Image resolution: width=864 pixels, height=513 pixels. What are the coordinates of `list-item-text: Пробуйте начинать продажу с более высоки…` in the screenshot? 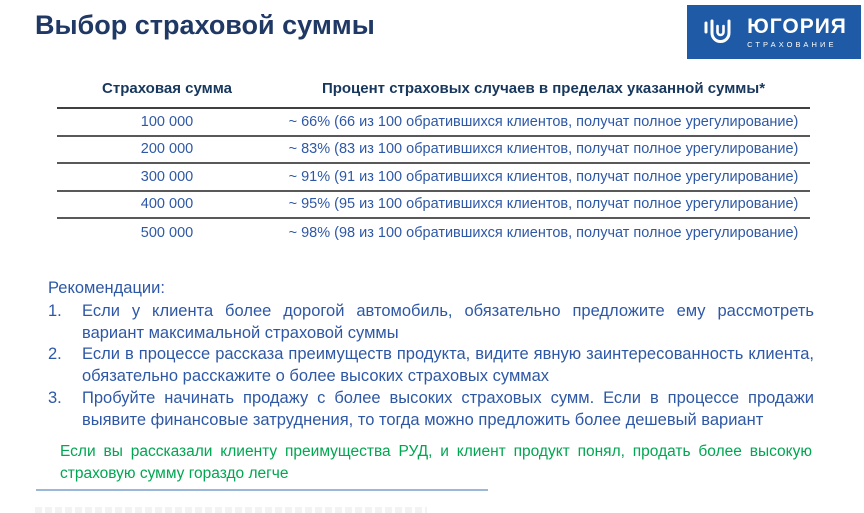 It's located at (448, 408).